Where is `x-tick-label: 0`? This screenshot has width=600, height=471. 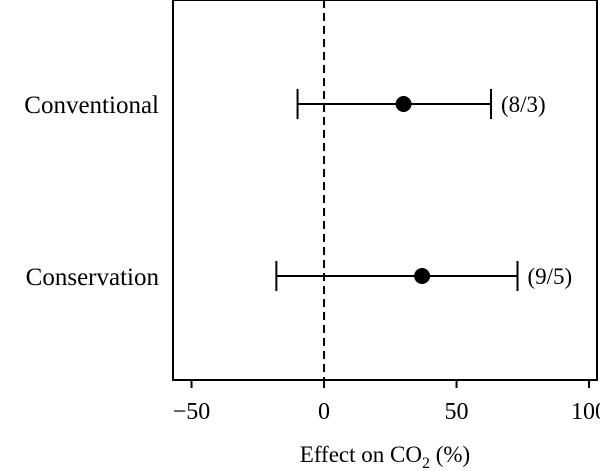 x-tick-label: 0 is located at coordinates (324, 412).